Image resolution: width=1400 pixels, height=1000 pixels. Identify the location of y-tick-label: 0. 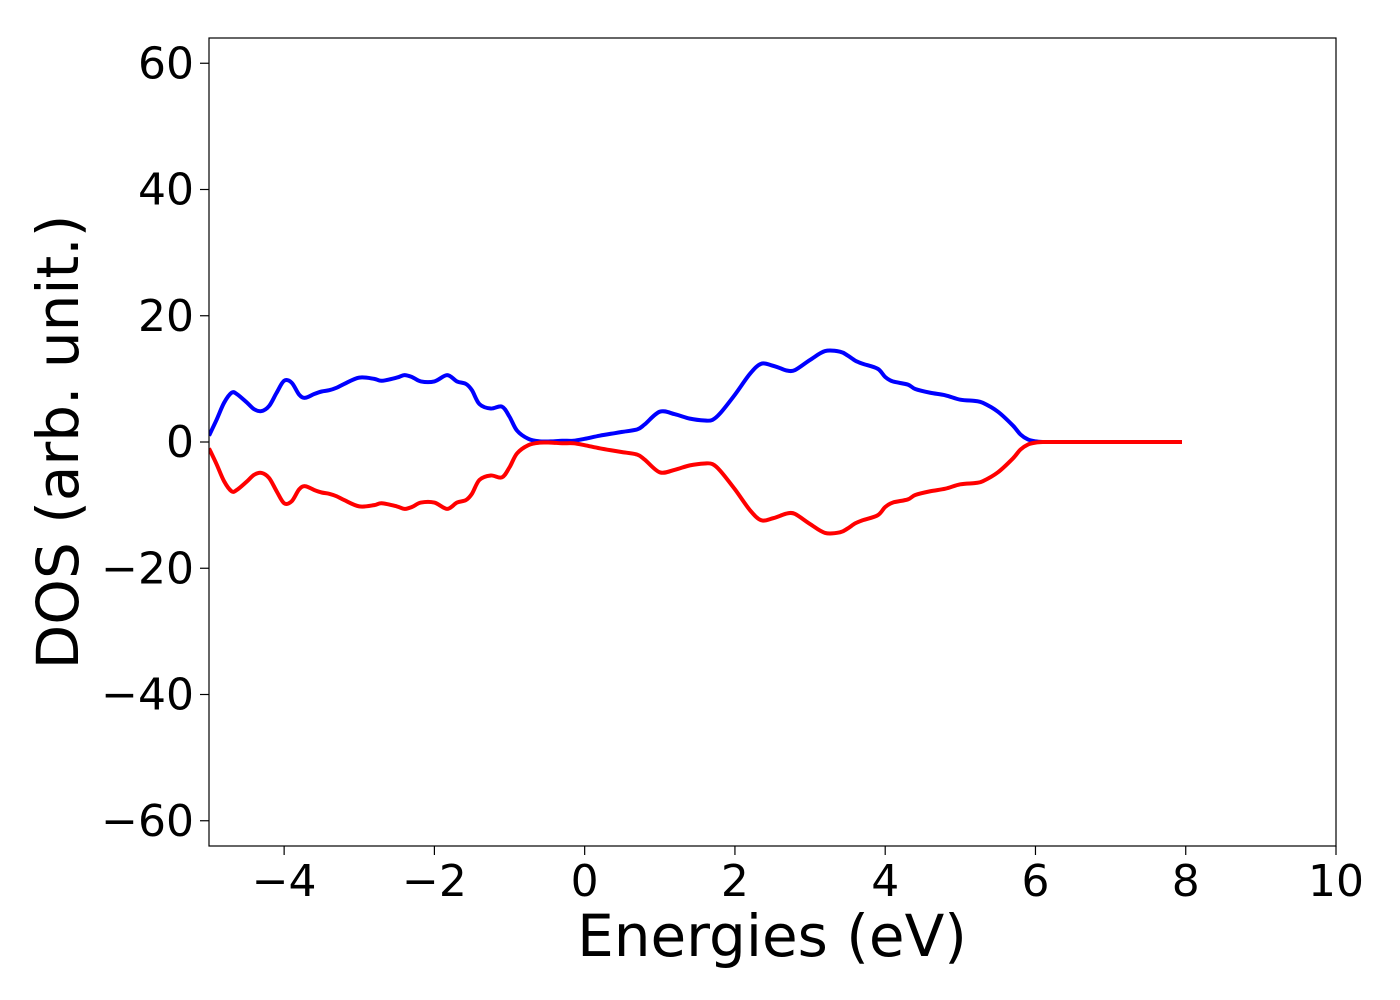
(180, 442).